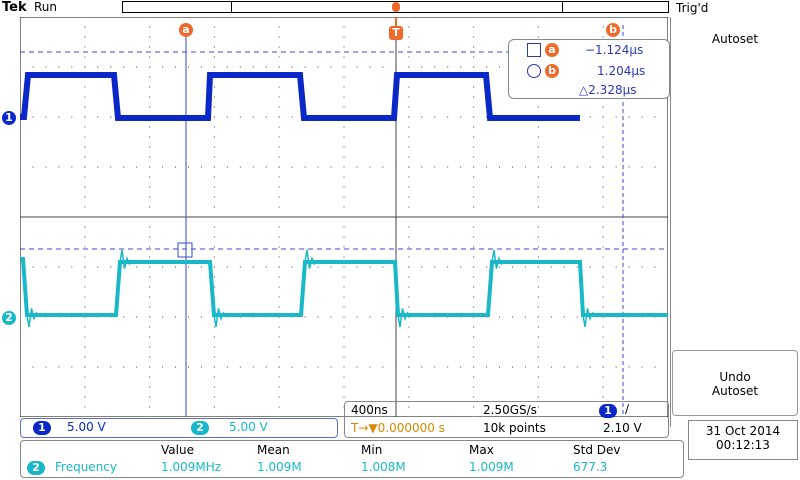 This screenshot has width=800, height=480. Describe the element at coordinates (597, 450) in the screenshot. I see `header-stddev: Std Dev` at that location.